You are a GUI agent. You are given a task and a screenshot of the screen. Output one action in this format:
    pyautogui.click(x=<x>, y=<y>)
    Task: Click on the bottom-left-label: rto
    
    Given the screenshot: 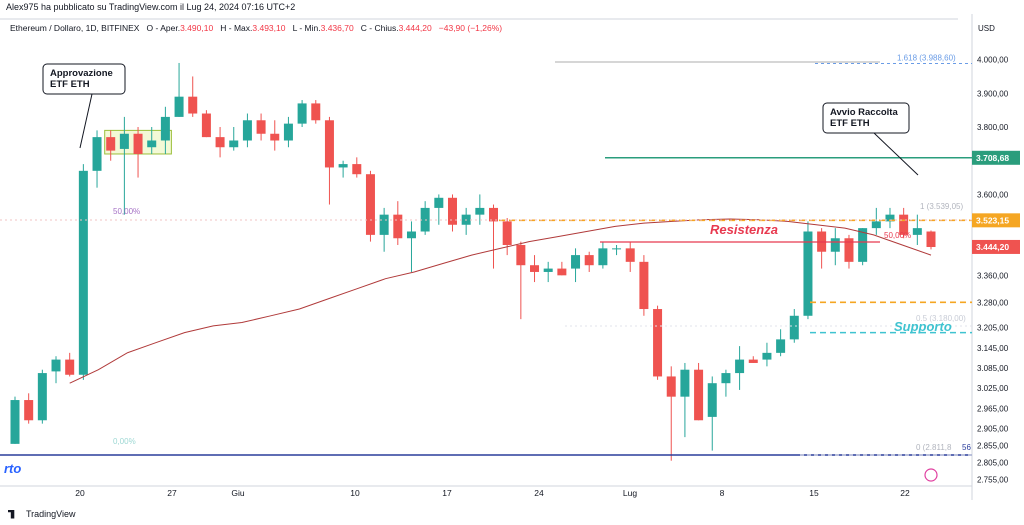 What is the action you would take?
    pyautogui.click(x=12, y=468)
    